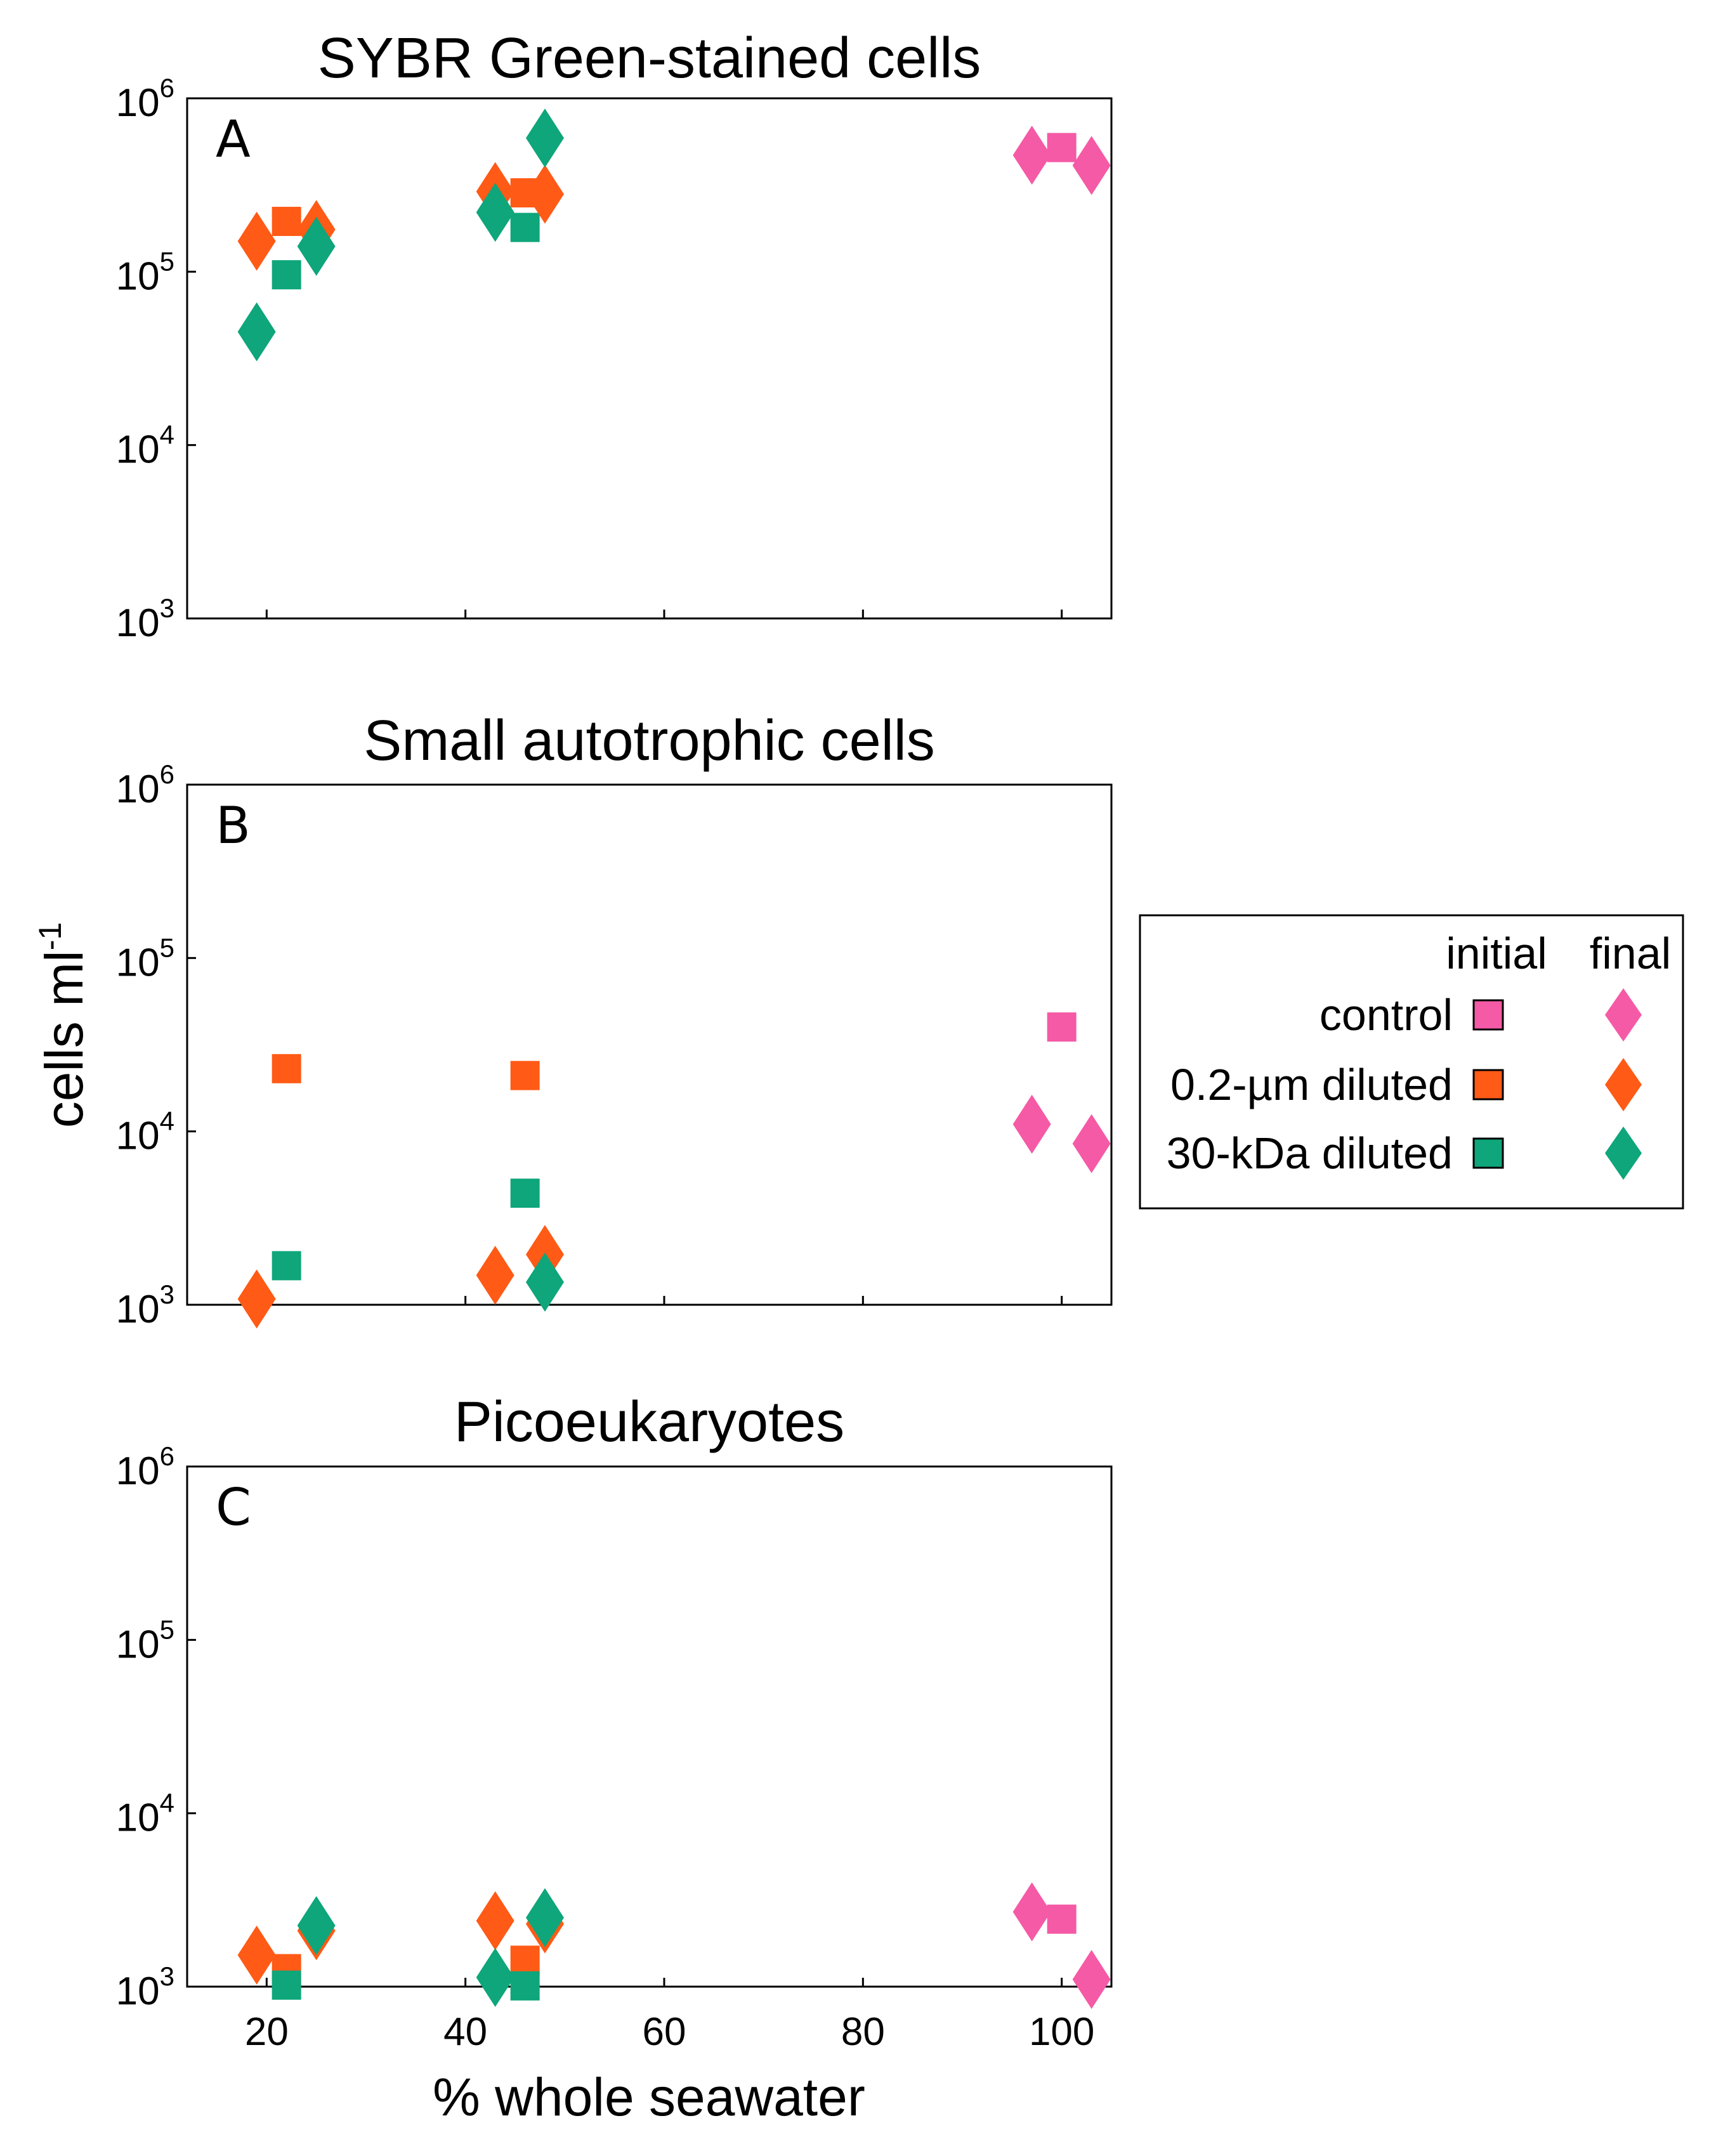 The image size is (1709, 2156). I want to click on panel-letter: C, so click(233, 1507).